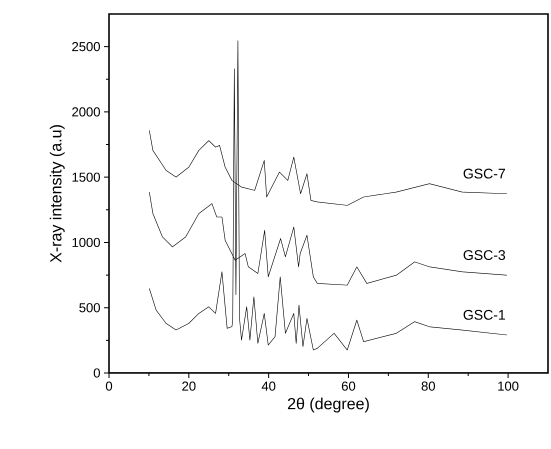 The image size is (551, 449). I want to click on series-label: GSC-3, so click(485, 255).